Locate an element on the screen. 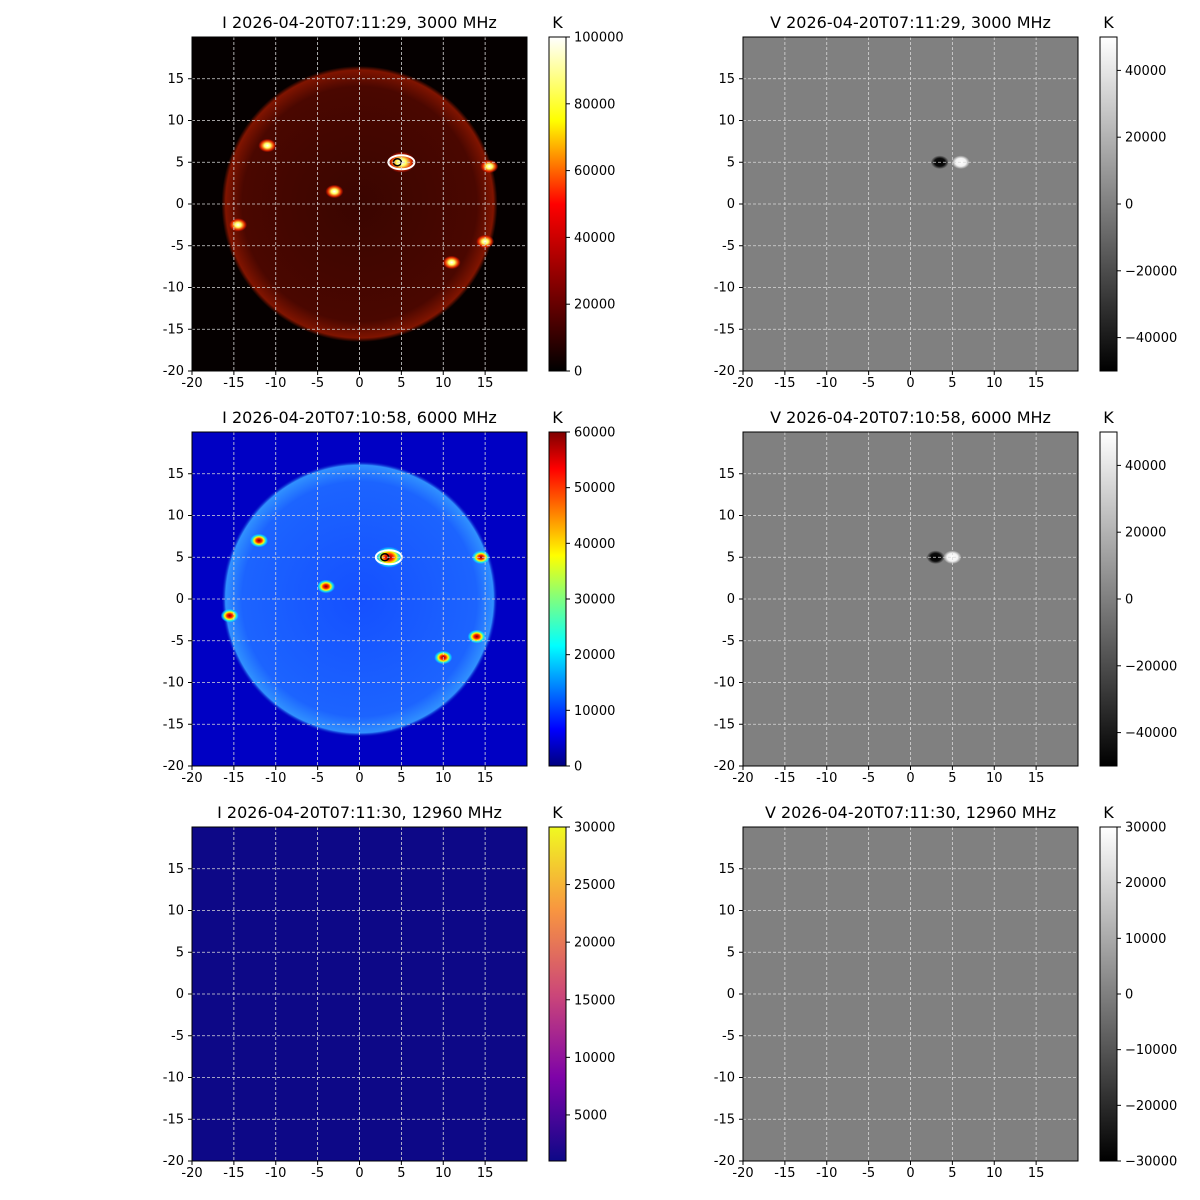 This screenshot has height=1200, width=1200. colorbar-tick-label: 15000 is located at coordinates (594, 1000).